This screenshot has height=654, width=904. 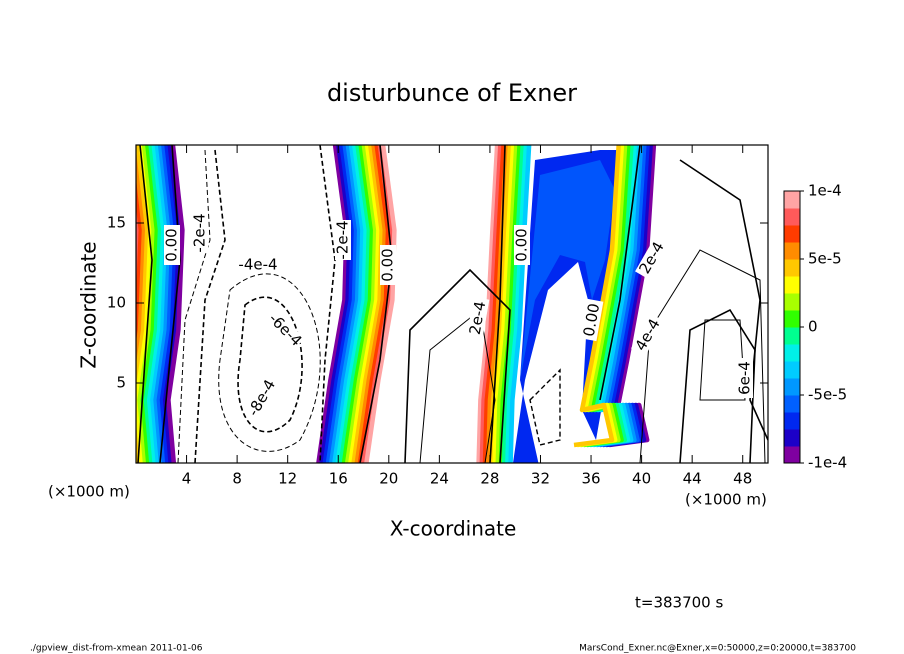 What do you see at coordinates (338, 479) in the screenshot?
I see `x-tick-label: 16` at bounding box center [338, 479].